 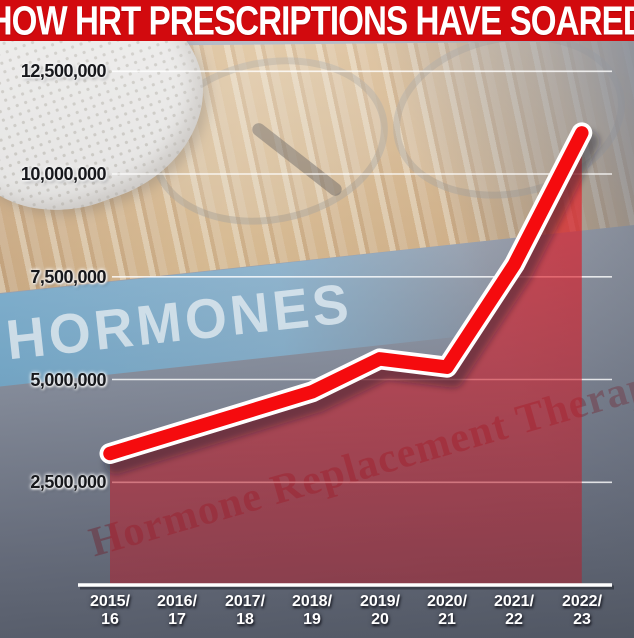 I want to click on title-bar: HOW HRT PRESCRIPTIONS HAVE SOARED, so click(x=317, y=21).